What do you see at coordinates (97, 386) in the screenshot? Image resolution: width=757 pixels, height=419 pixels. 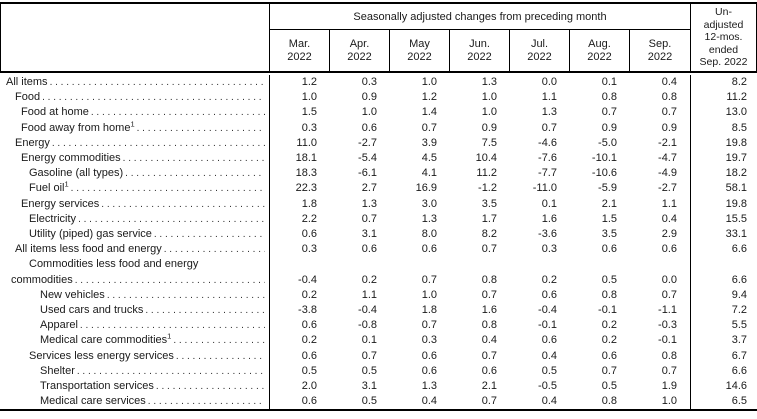 I see `row-label: Transportation services` at bounding box center [97, 386].